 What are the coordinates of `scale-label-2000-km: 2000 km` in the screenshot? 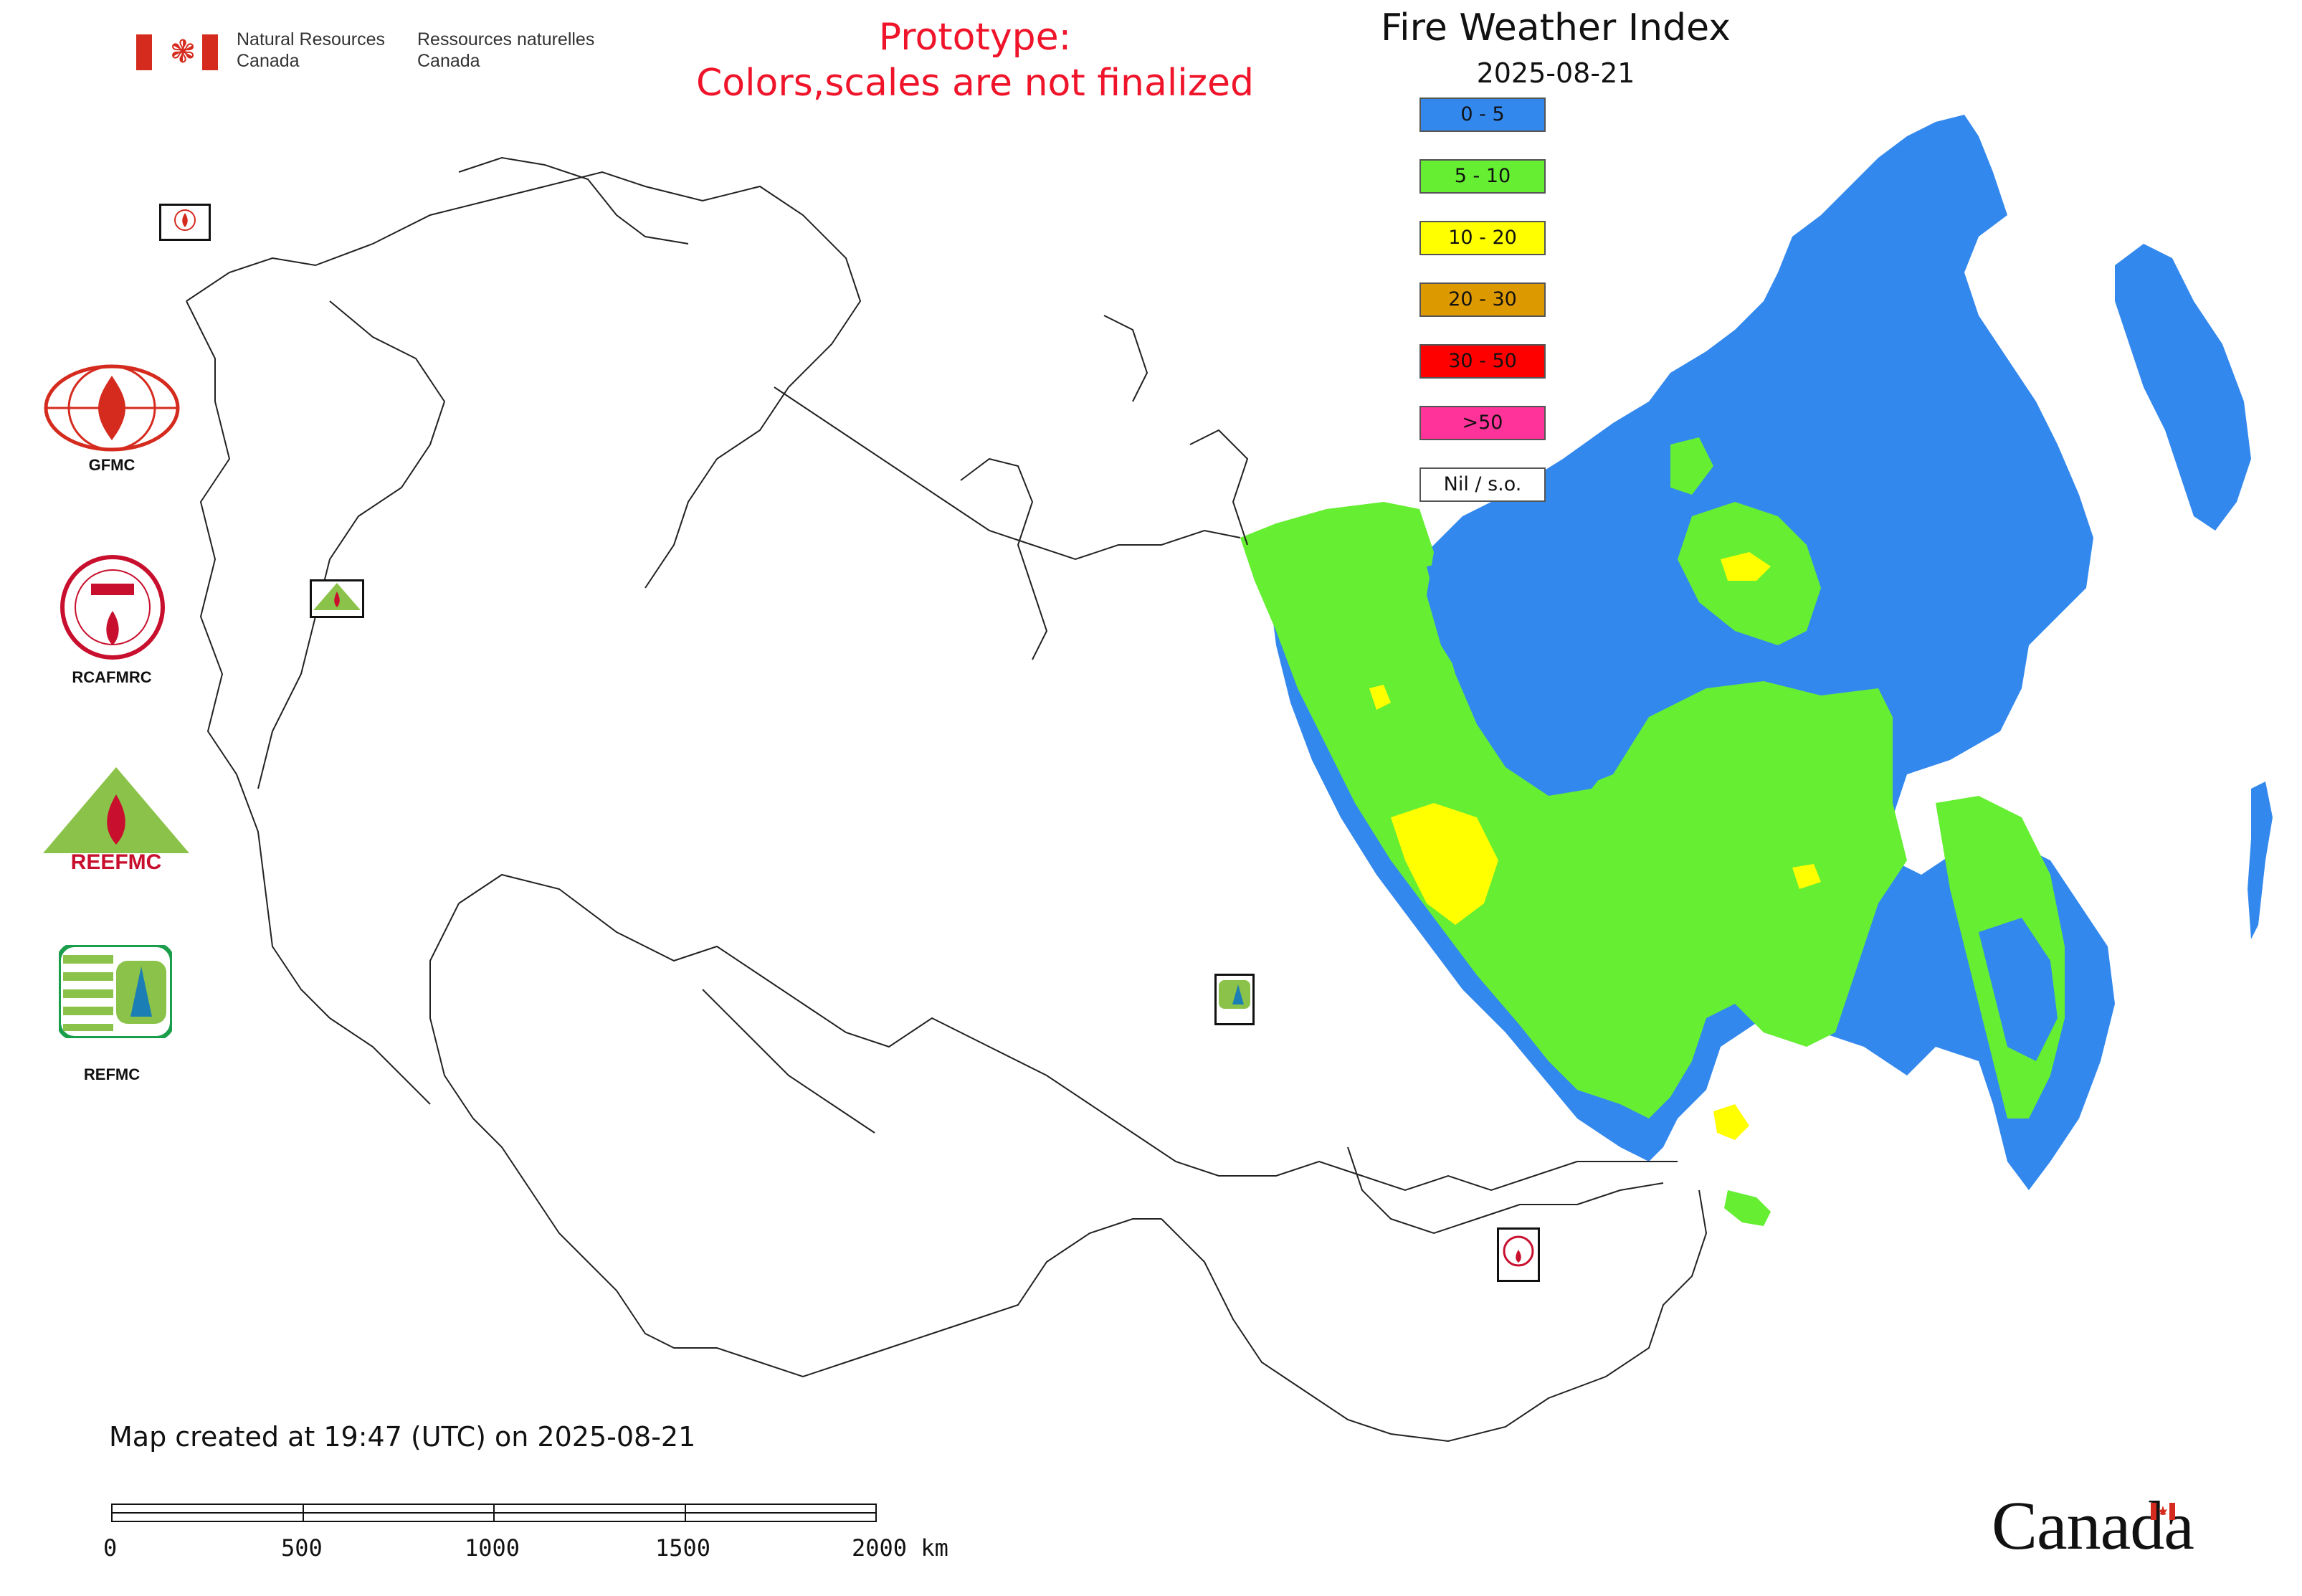 It's located at (900, 1548).